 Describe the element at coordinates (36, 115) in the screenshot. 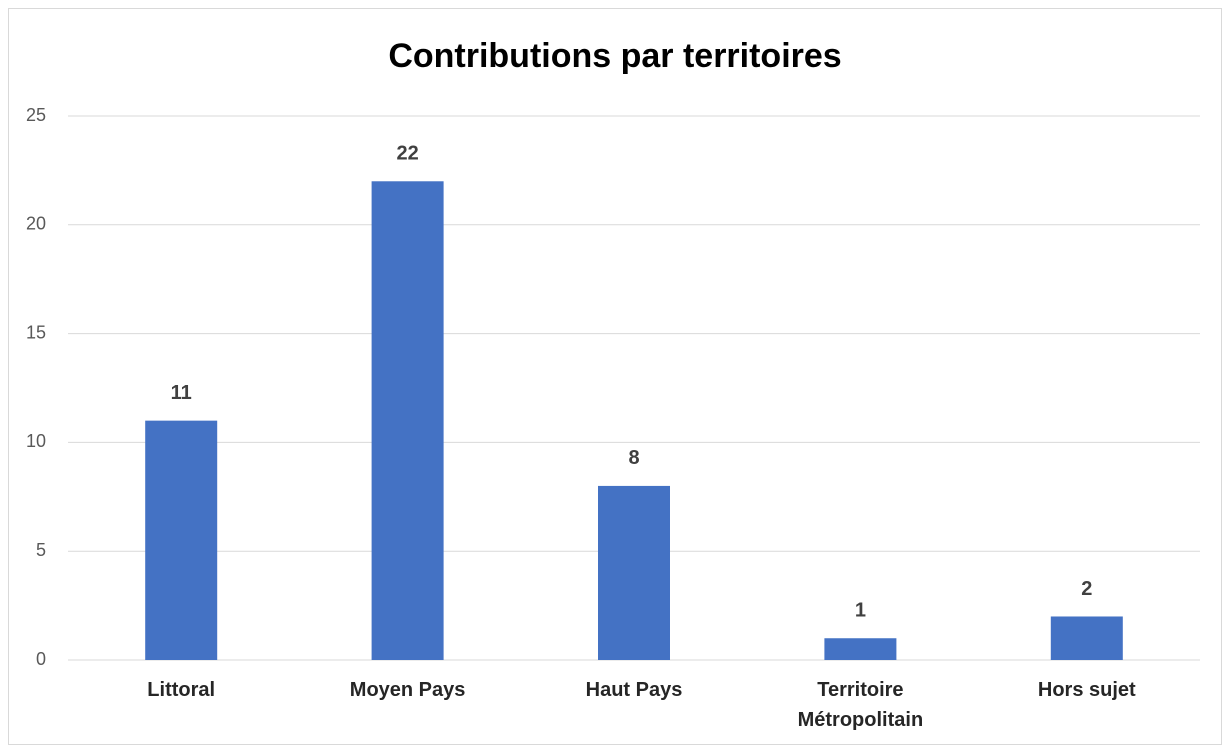

I see `y-tick-label: 25` at that location.